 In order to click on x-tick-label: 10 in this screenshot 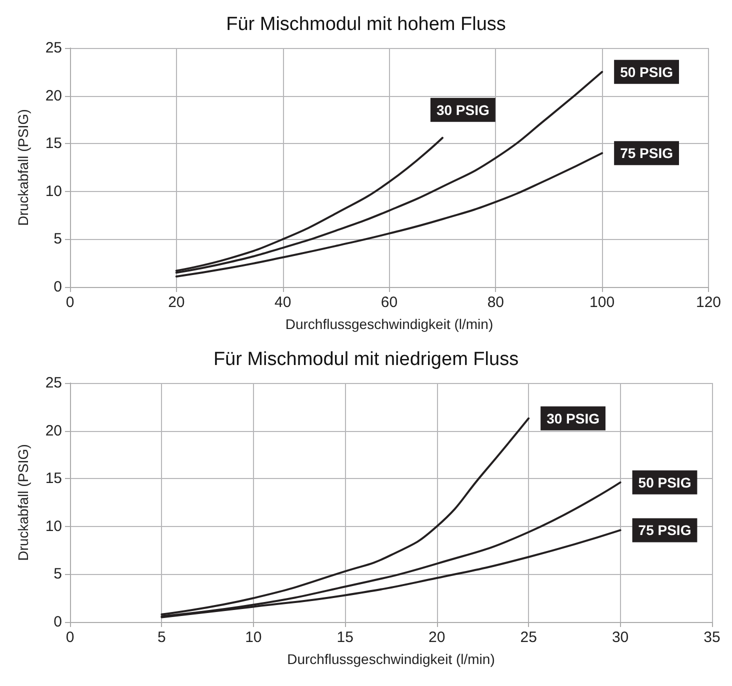, I will do `click(253, 637)`.